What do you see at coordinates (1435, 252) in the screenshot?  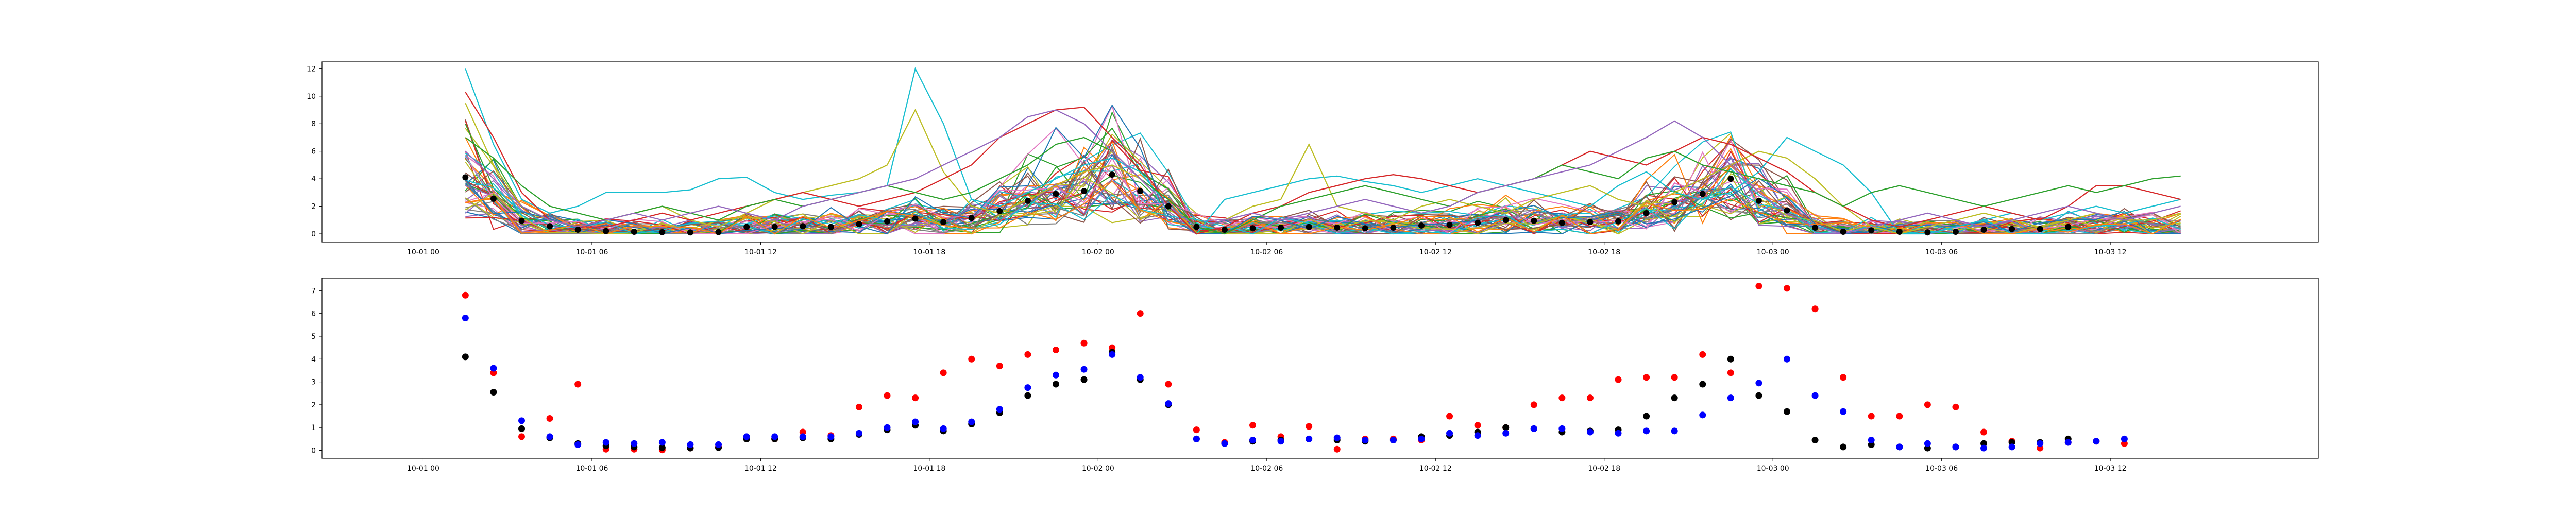 I see `top-x-tick-label: 10-02 12` at bounding box center [1435, 252].